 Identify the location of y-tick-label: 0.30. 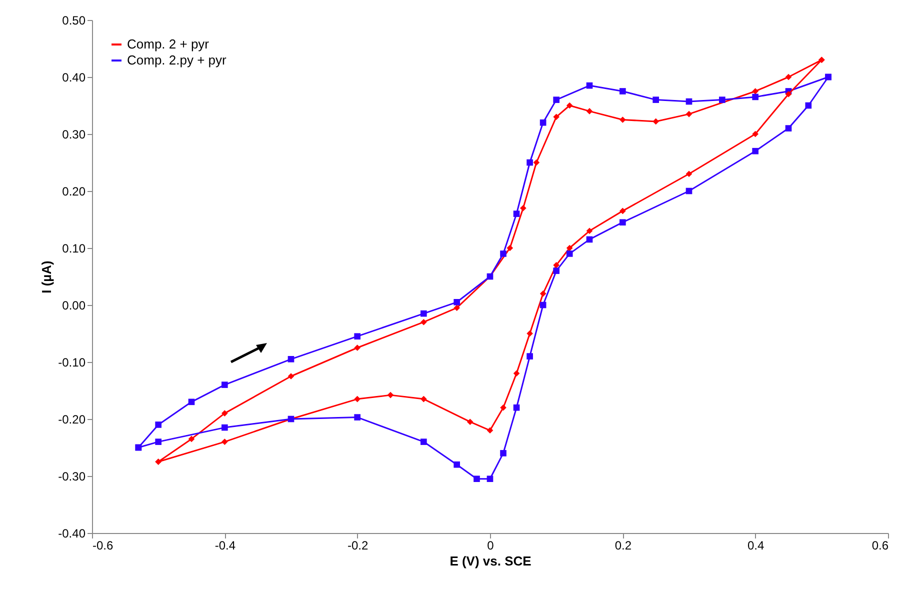
(74, 135).